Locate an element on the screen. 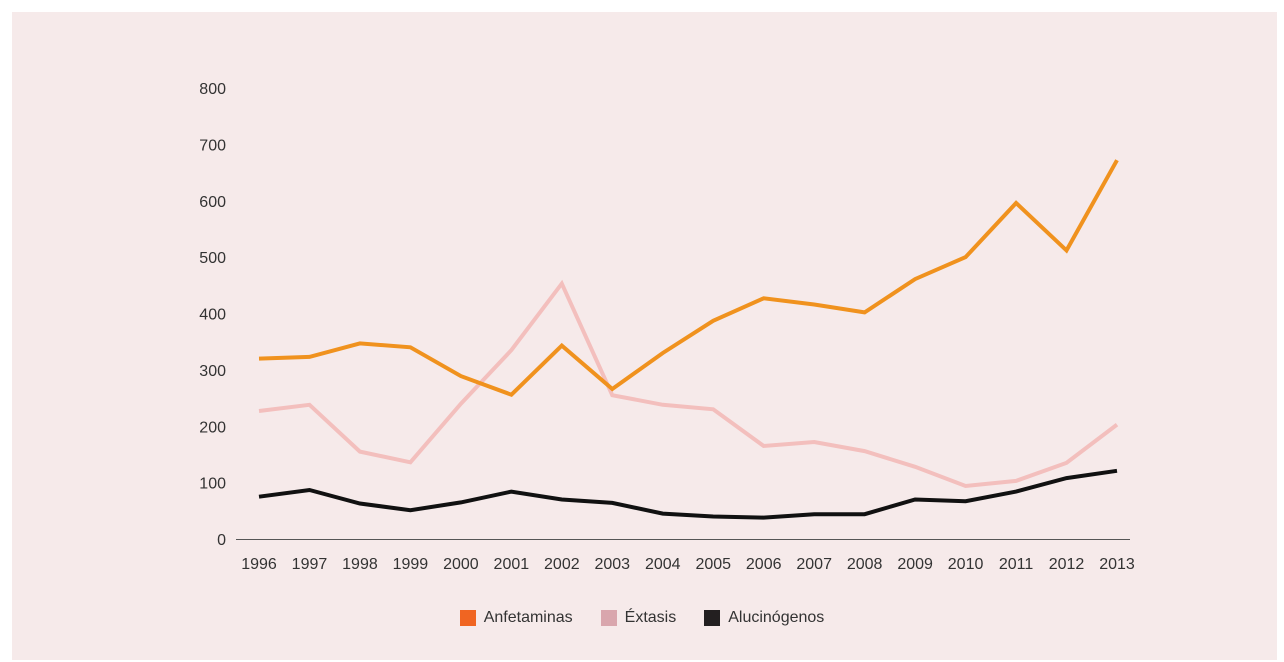 This screenshot has height=662, width=1284. x-tick-label: 2002 is located at coordinates (562, 564).